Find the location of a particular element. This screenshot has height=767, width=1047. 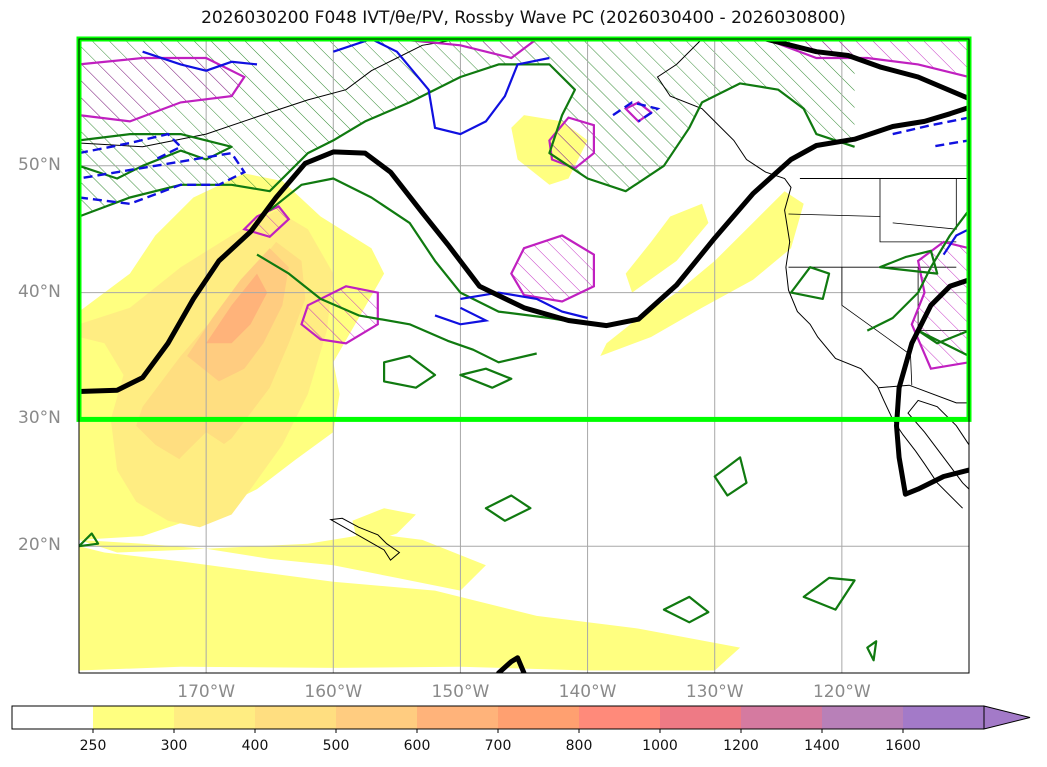

lon-tick-label: 160°W is located at coordinates (333, 692).